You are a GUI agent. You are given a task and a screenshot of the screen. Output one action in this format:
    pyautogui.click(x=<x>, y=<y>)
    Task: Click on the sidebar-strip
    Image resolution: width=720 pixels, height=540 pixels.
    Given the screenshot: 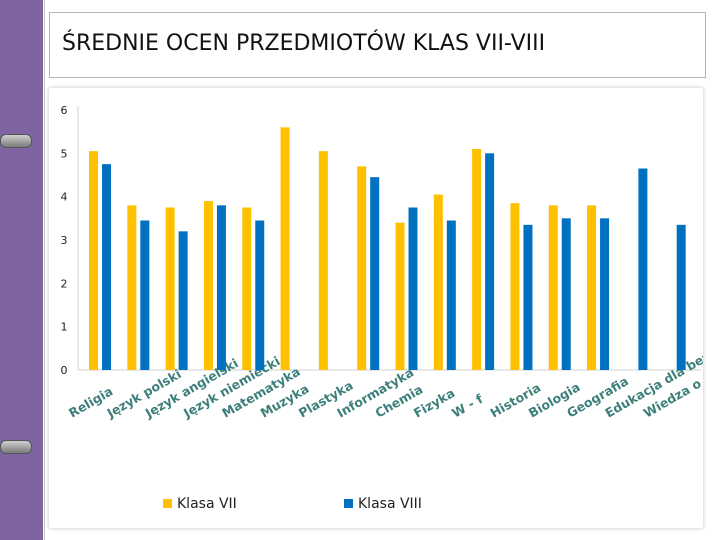 What is the action you would take?
    pyautogui.click(x=21, y=270)
    